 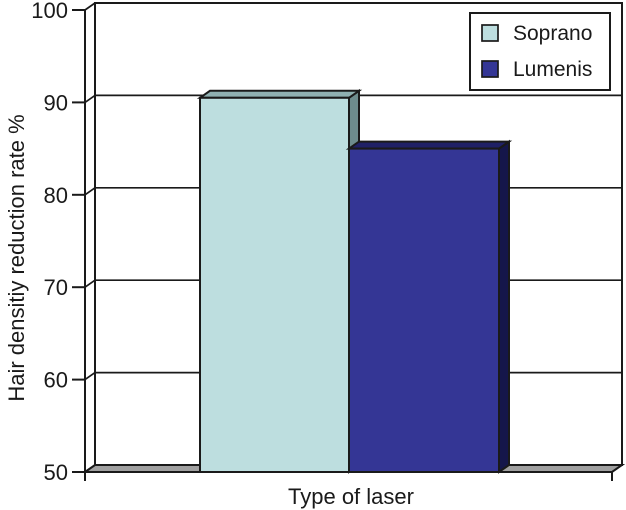 What do you see at coordinates (429, 145) in the screenshot?
I see `bar-top-lumenis` at bounding box center [429, 145].